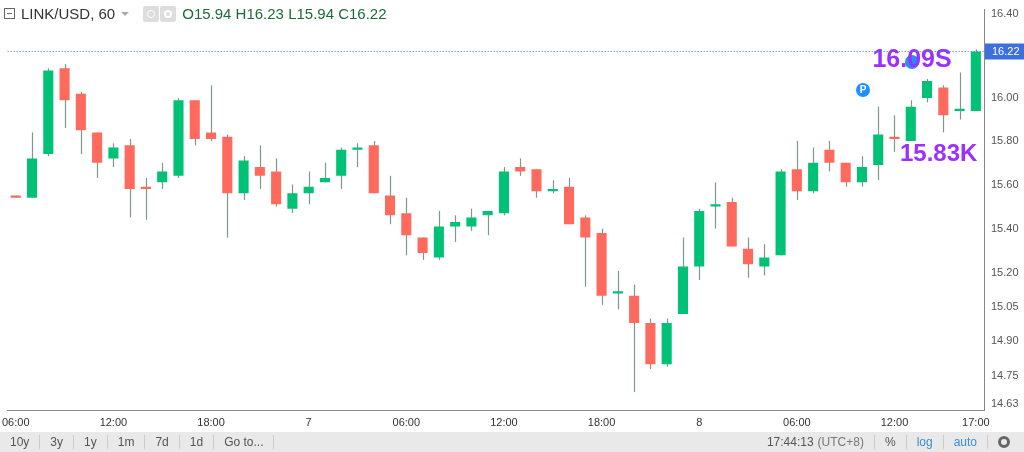  Describe the element at coordinates (1005, 272) in the screenshot. I see `y-tick-label: 15.20` at that location.